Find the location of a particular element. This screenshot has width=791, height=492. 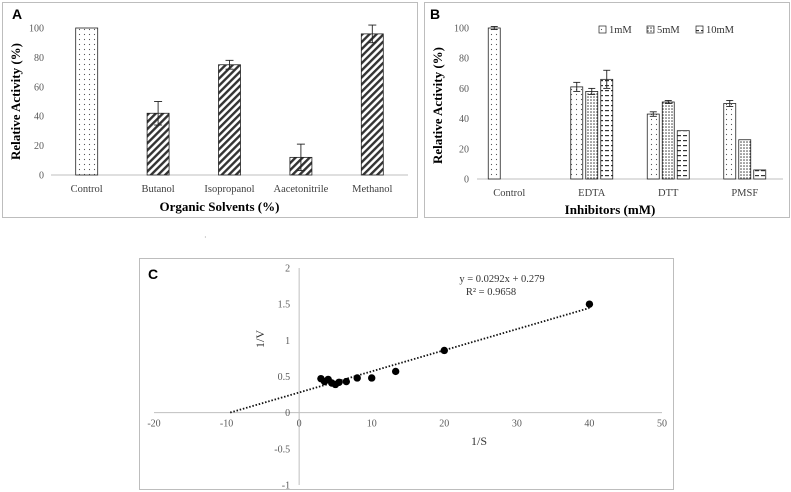

x-tick-label: -10 is located at coordinates (226, 424).